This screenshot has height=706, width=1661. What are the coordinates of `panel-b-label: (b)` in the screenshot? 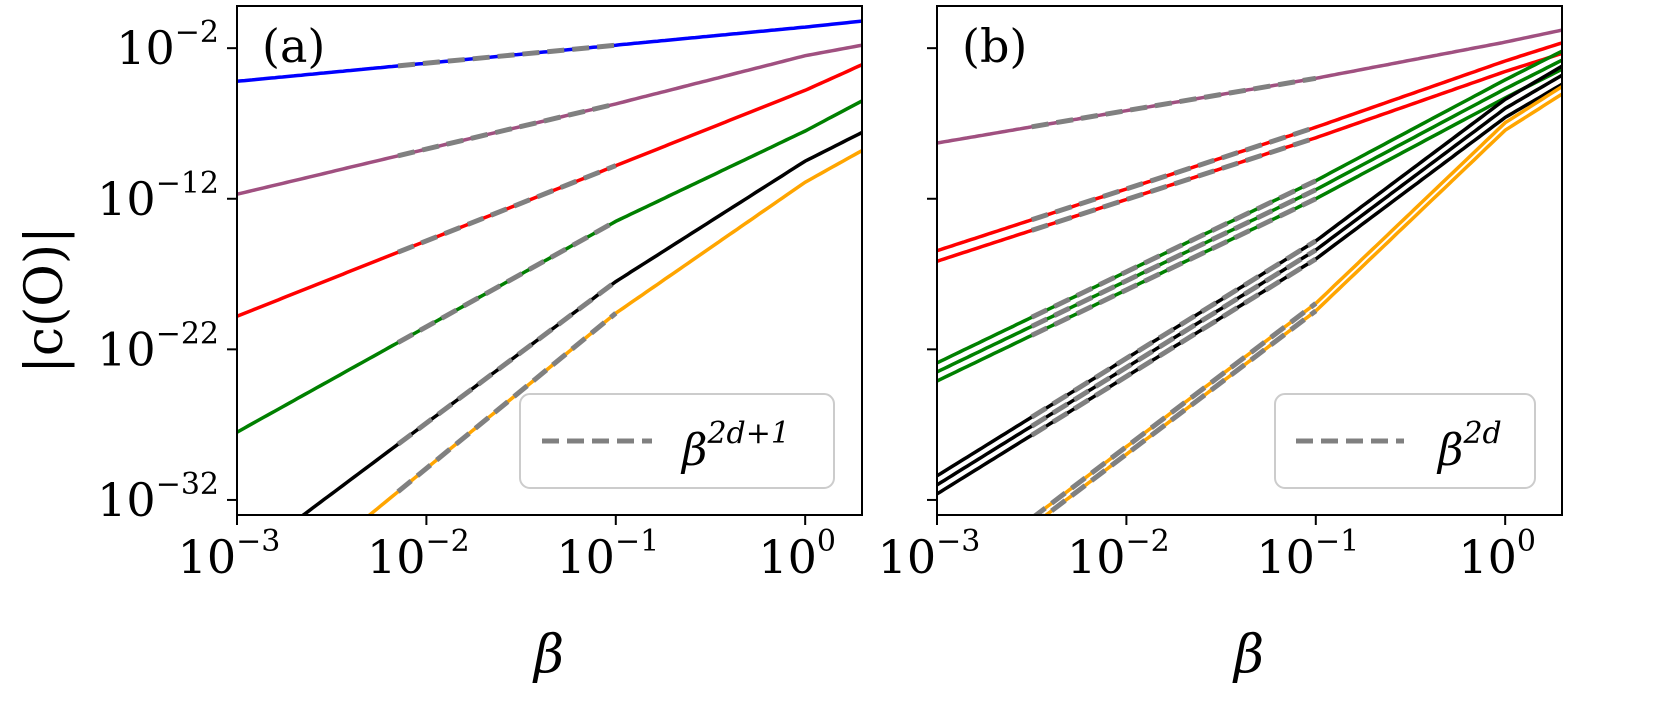 It's located at (994, 46).